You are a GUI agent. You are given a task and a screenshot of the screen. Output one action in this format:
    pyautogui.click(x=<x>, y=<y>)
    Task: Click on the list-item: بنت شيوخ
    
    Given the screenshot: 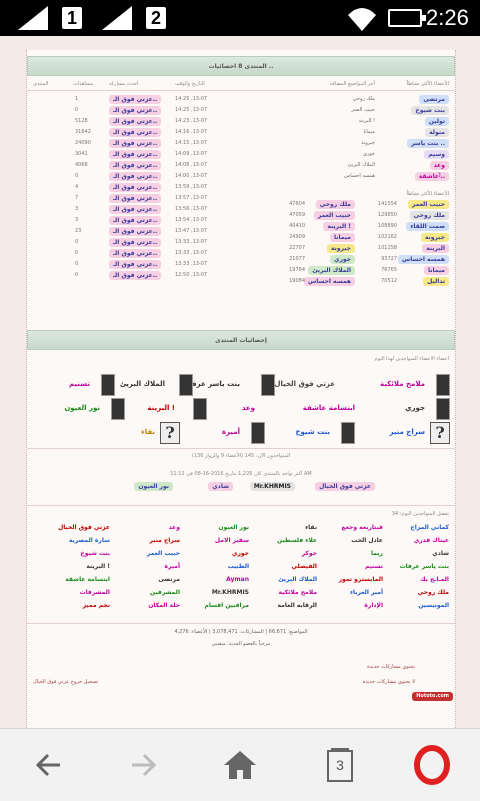 What is the action you would take?
    pyautogui.click(x=430, y=110)
    